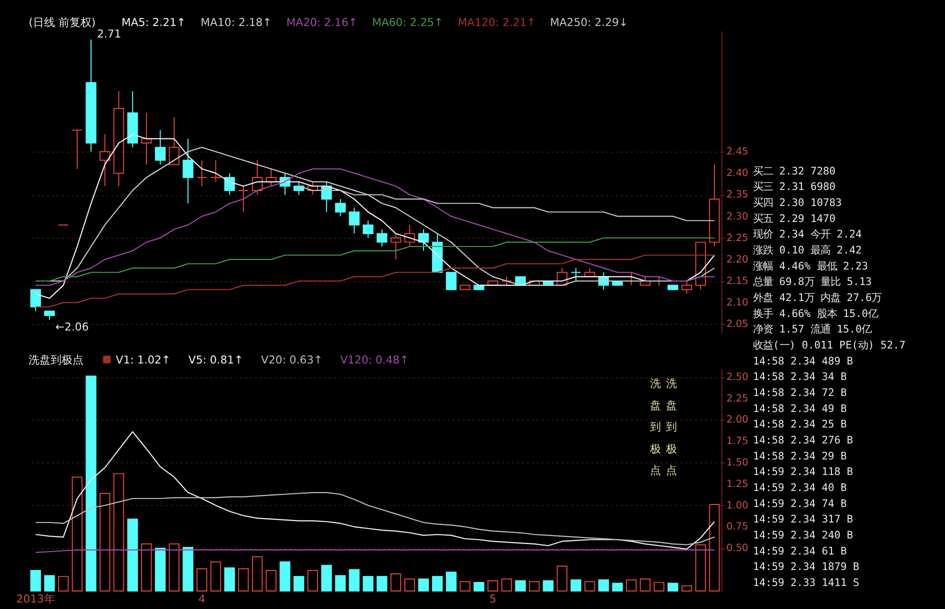 Image resolution: width=945 pixels, height=609 pixels. Describe the element at coordinates (737, 398) in the screenshot. I see `y-tick-label: 2.25` at that location.